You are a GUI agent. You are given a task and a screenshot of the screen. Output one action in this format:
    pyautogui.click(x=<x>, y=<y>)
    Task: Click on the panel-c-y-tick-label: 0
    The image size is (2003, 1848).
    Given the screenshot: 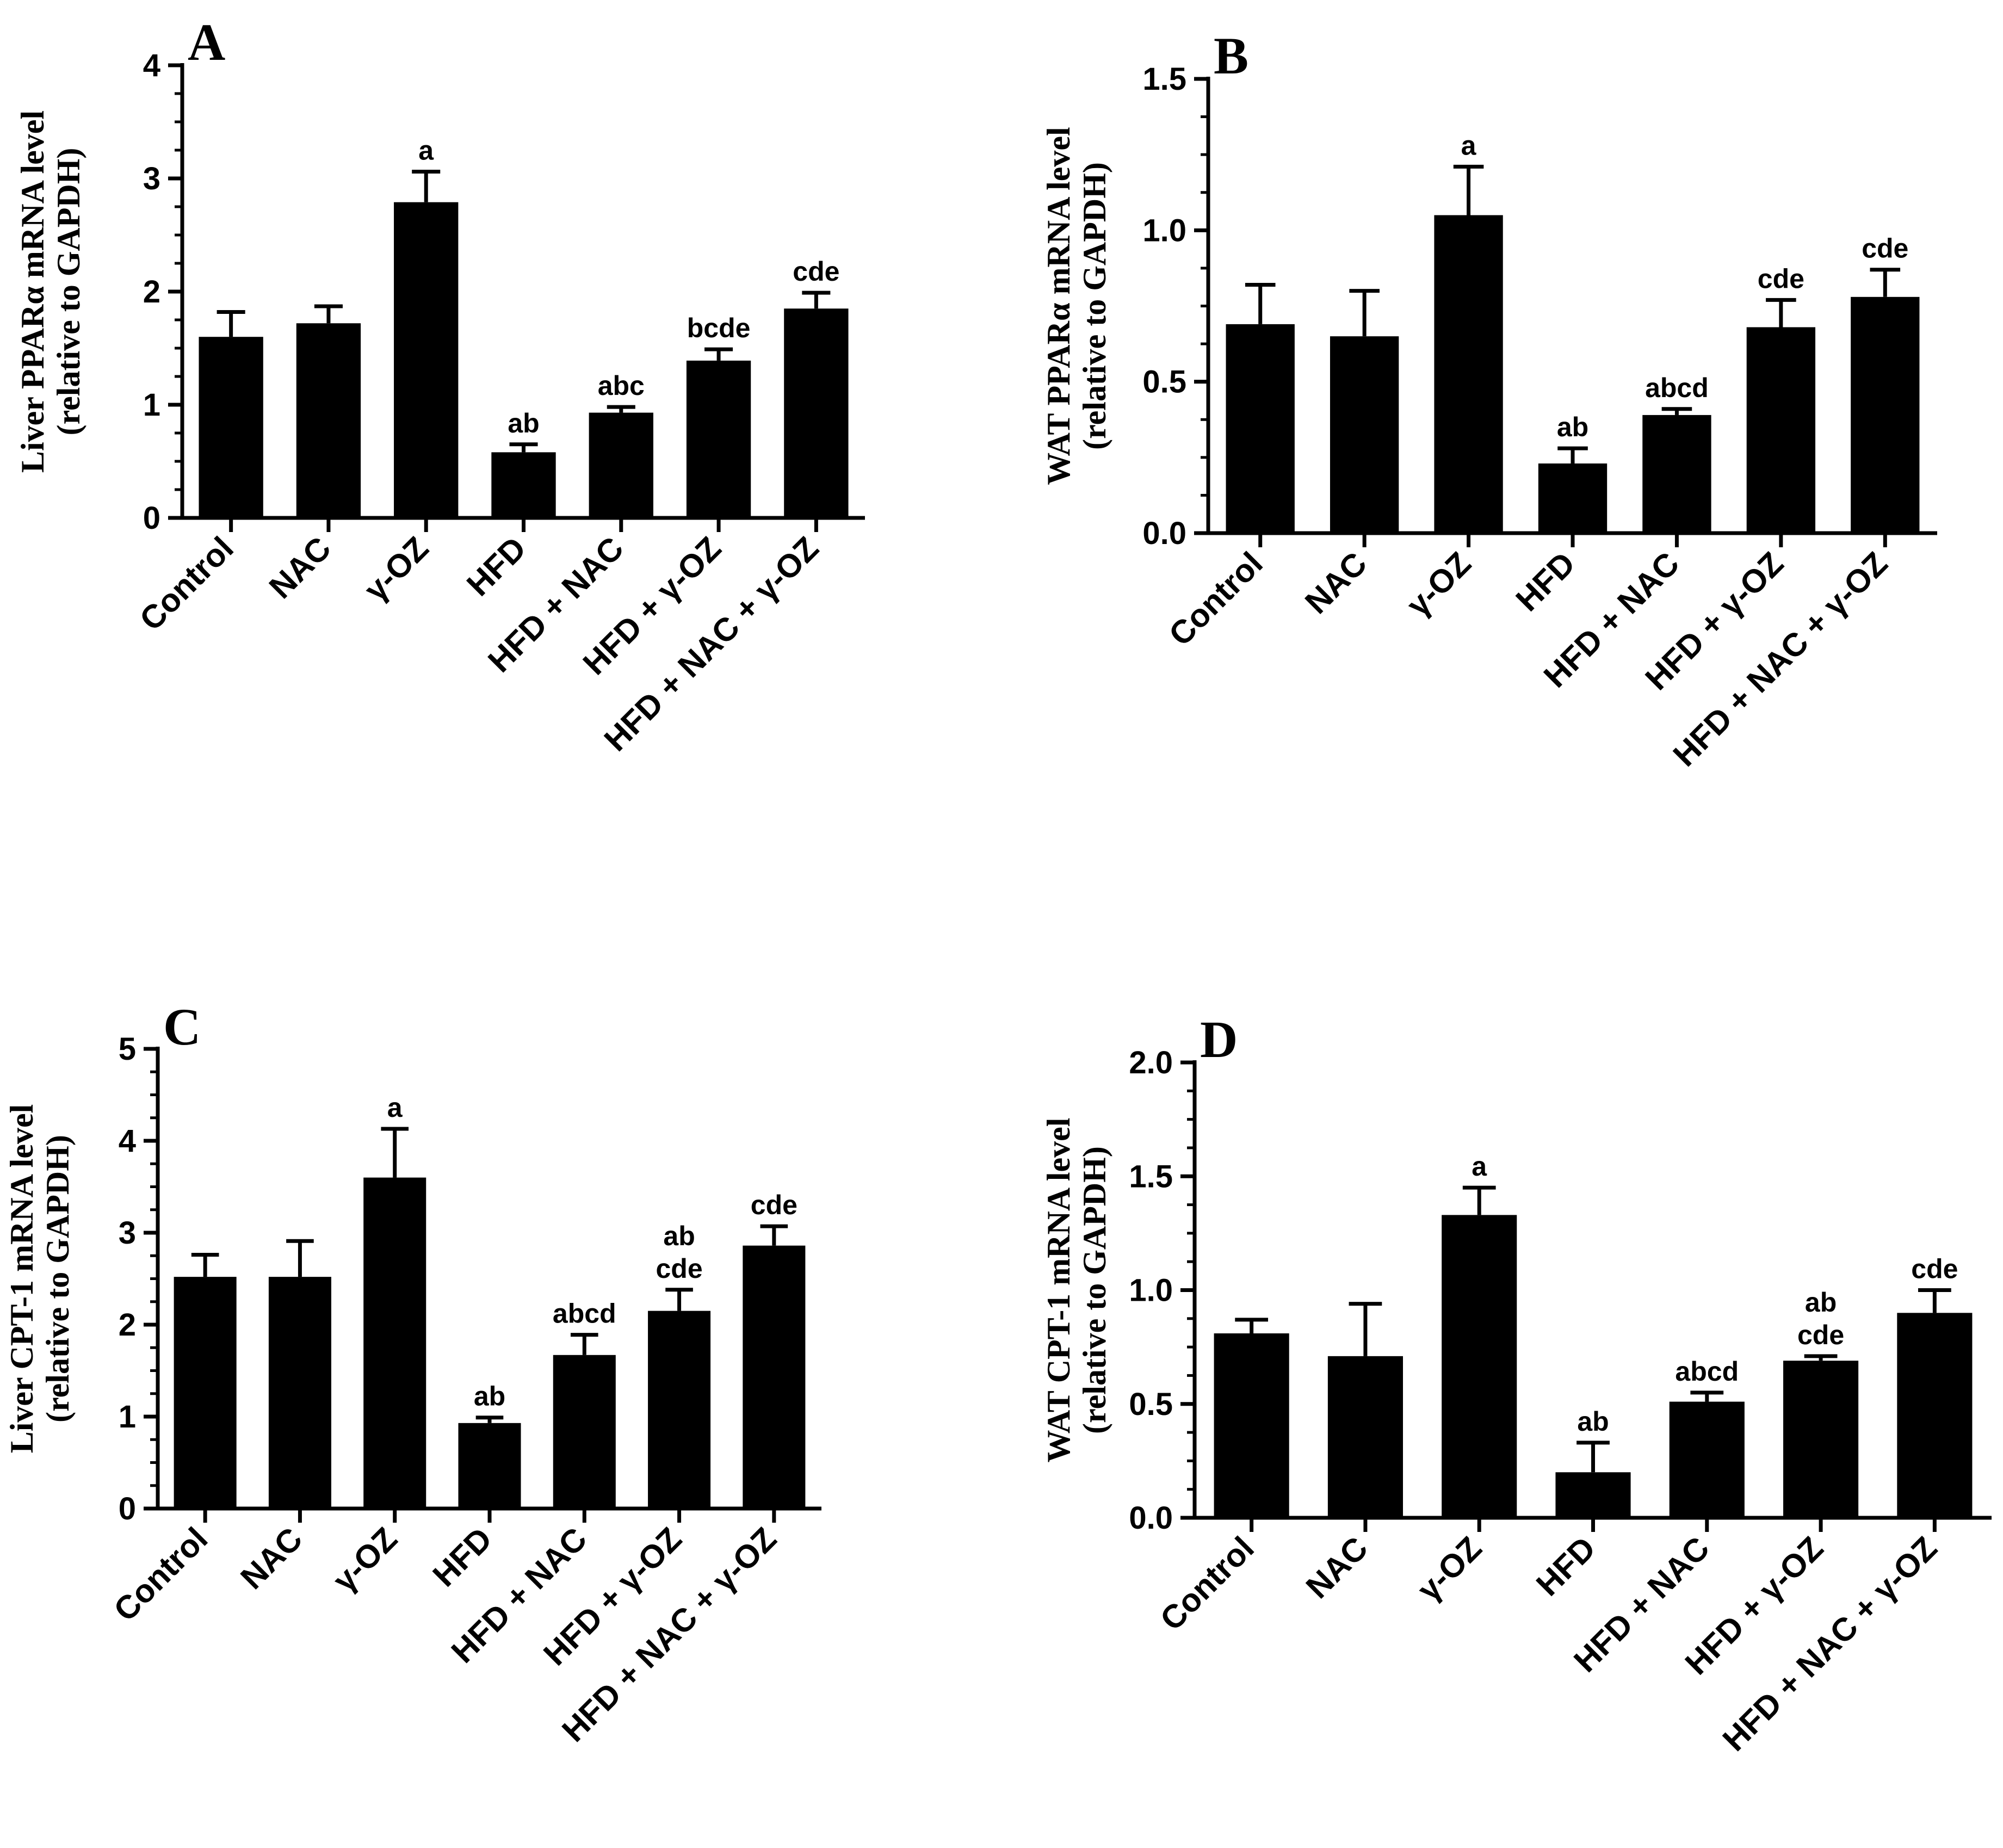 What is the action you would take?
    pyautogui.click(x=127, y=1508)
    